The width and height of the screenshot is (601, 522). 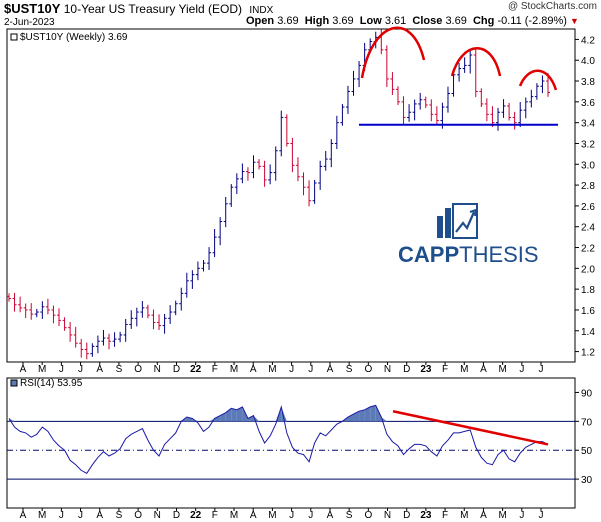 I want to click on logo-wordmark-b: THESIS, so click(x=498, y=254).